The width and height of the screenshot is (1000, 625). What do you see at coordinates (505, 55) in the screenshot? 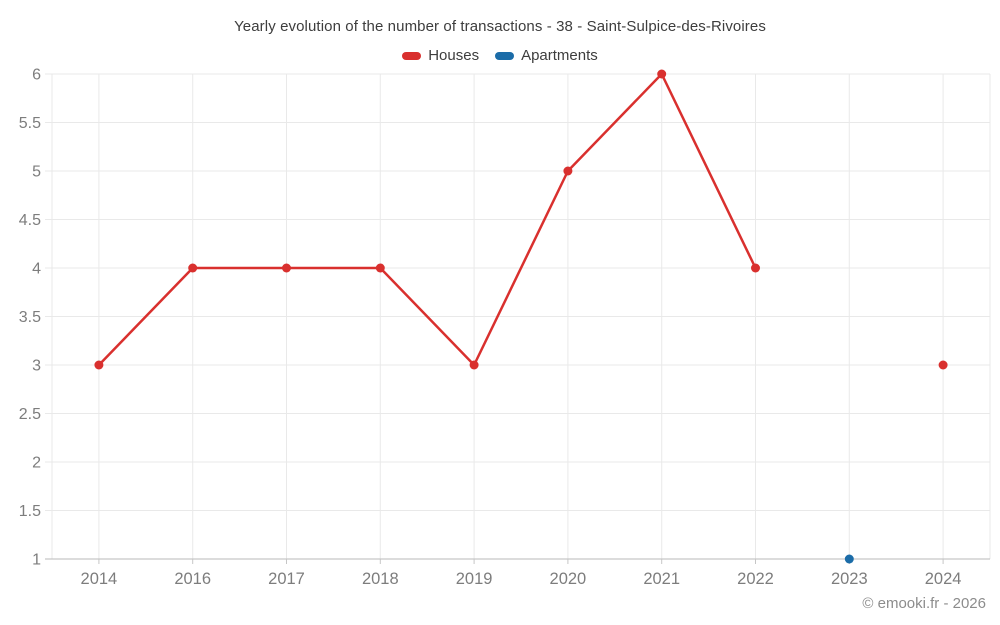
I see `legend-swatch-apartments` at bounding box center [505, 55].